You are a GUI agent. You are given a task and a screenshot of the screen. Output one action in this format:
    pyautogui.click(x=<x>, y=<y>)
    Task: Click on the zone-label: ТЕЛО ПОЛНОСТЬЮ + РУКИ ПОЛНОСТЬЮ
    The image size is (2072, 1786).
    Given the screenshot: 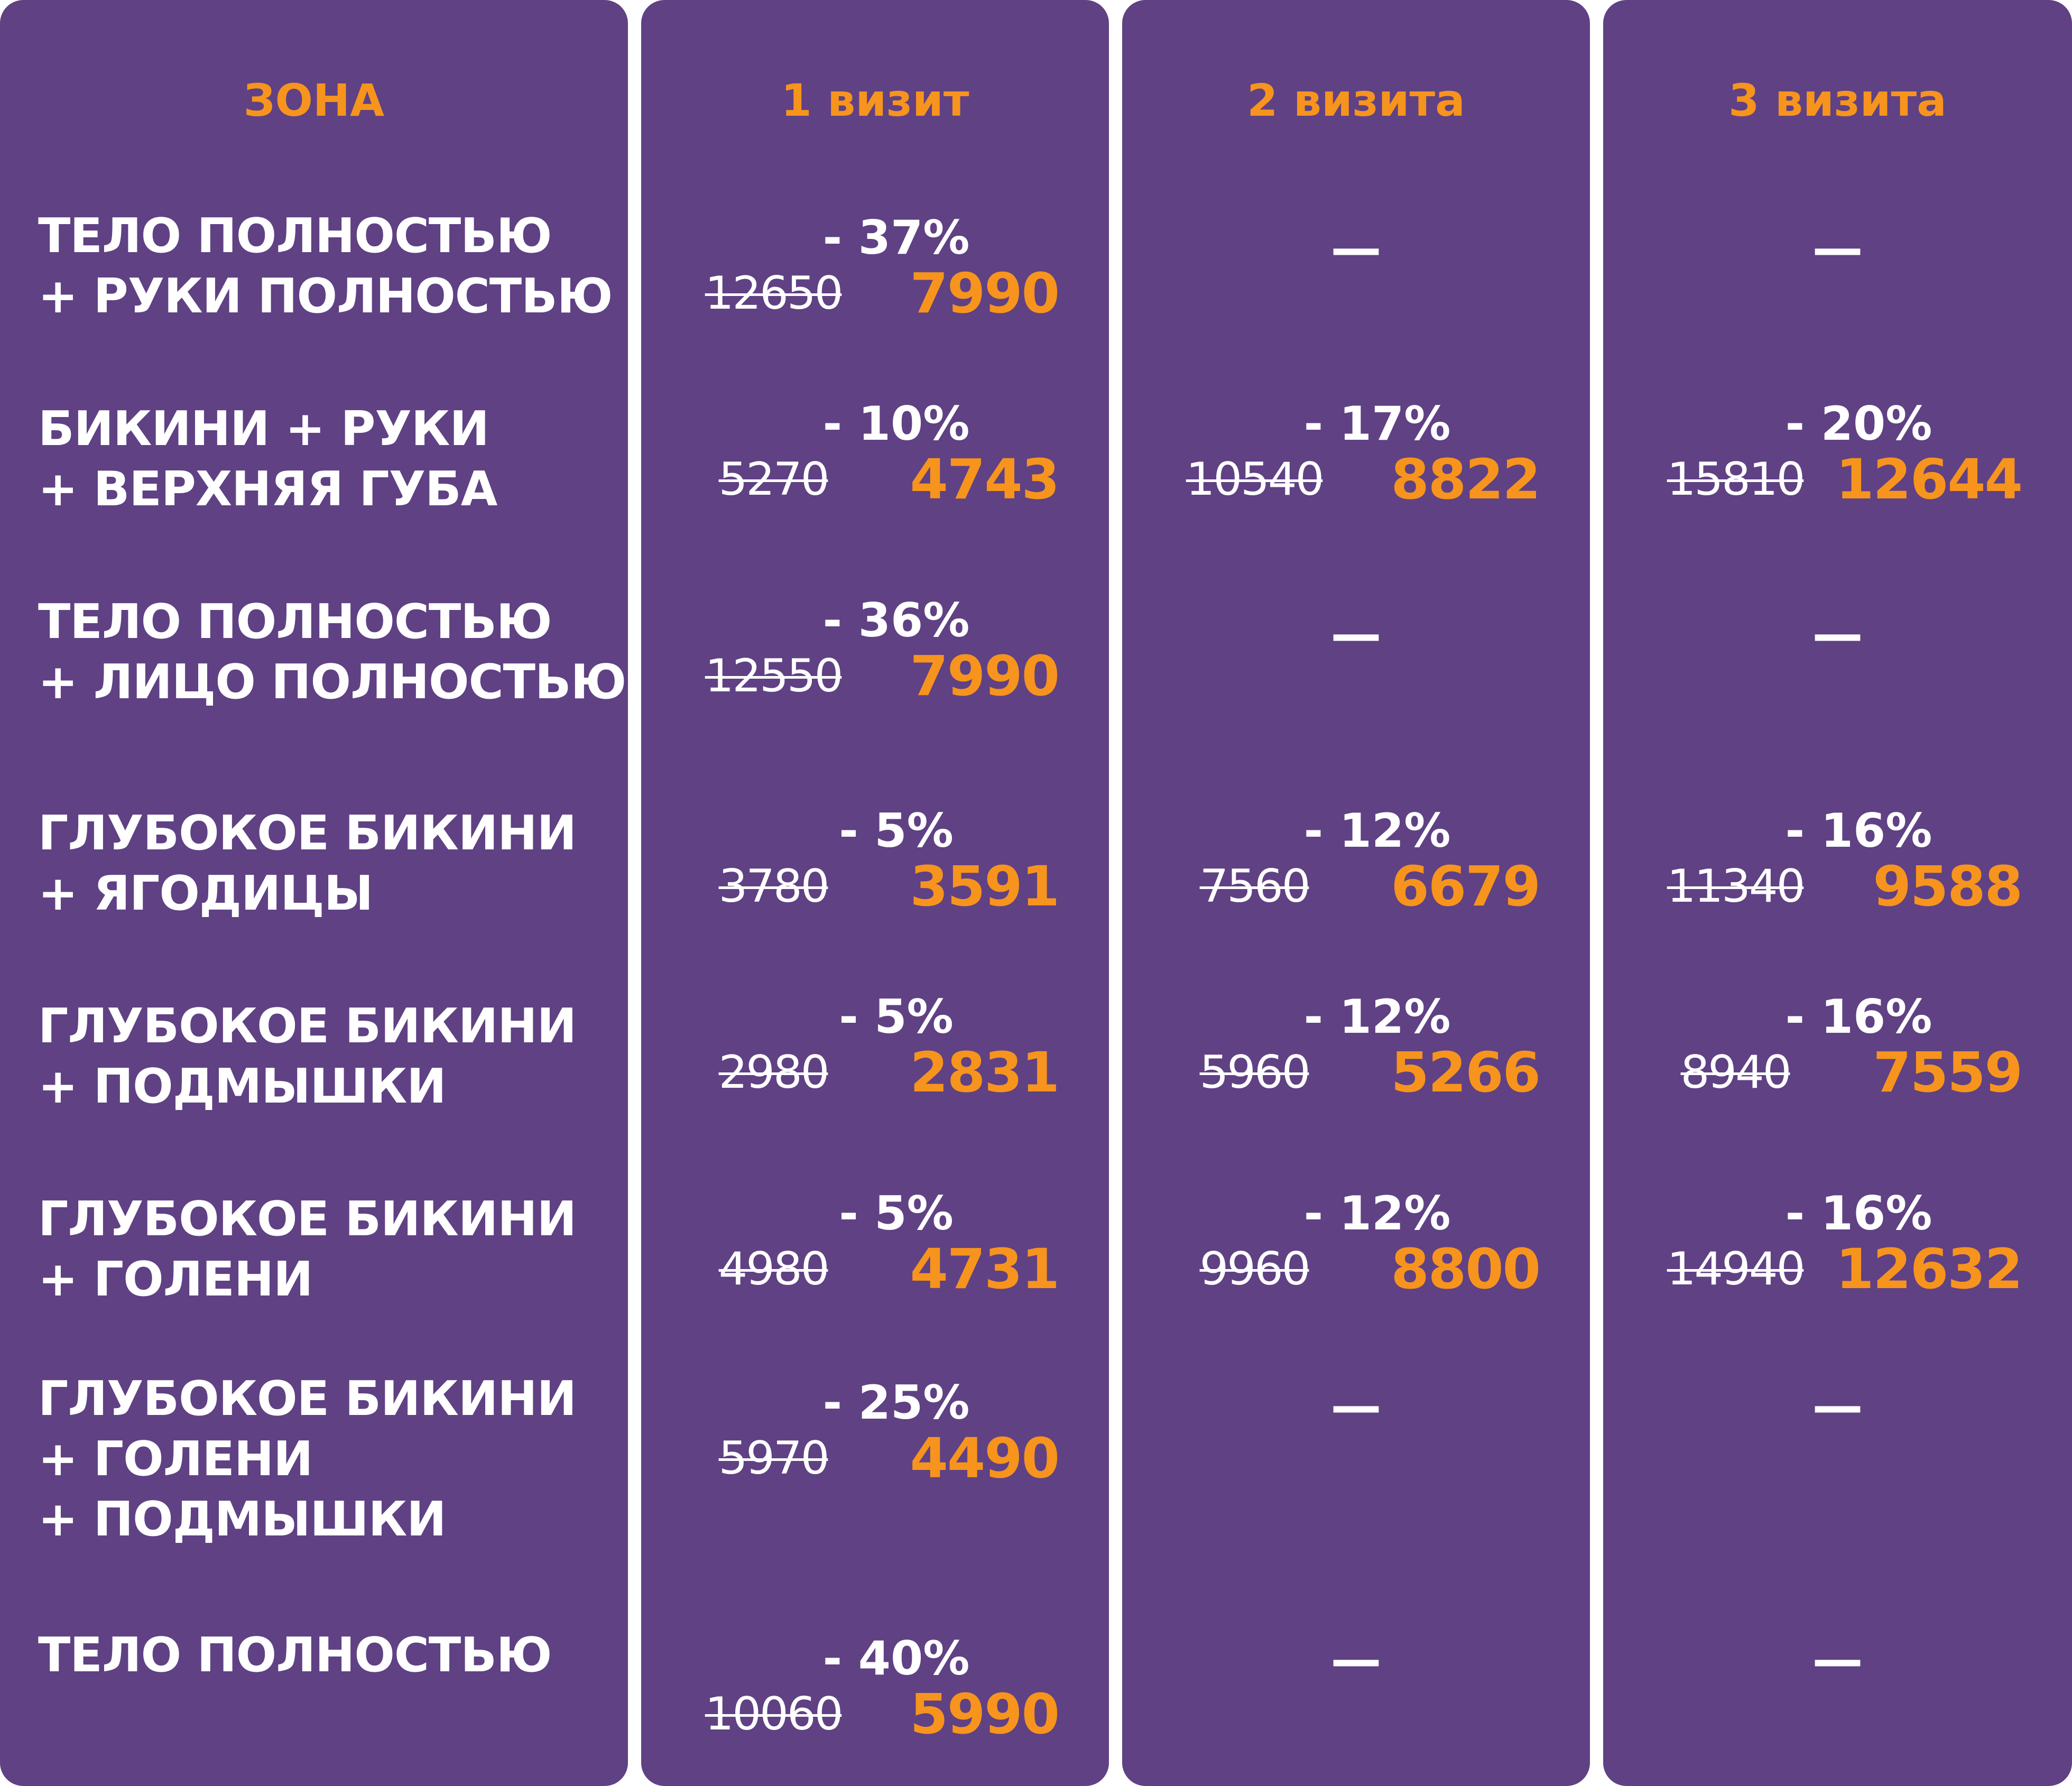 What is the action you would take?
    pyautogui.click(x=327, y=266)
    